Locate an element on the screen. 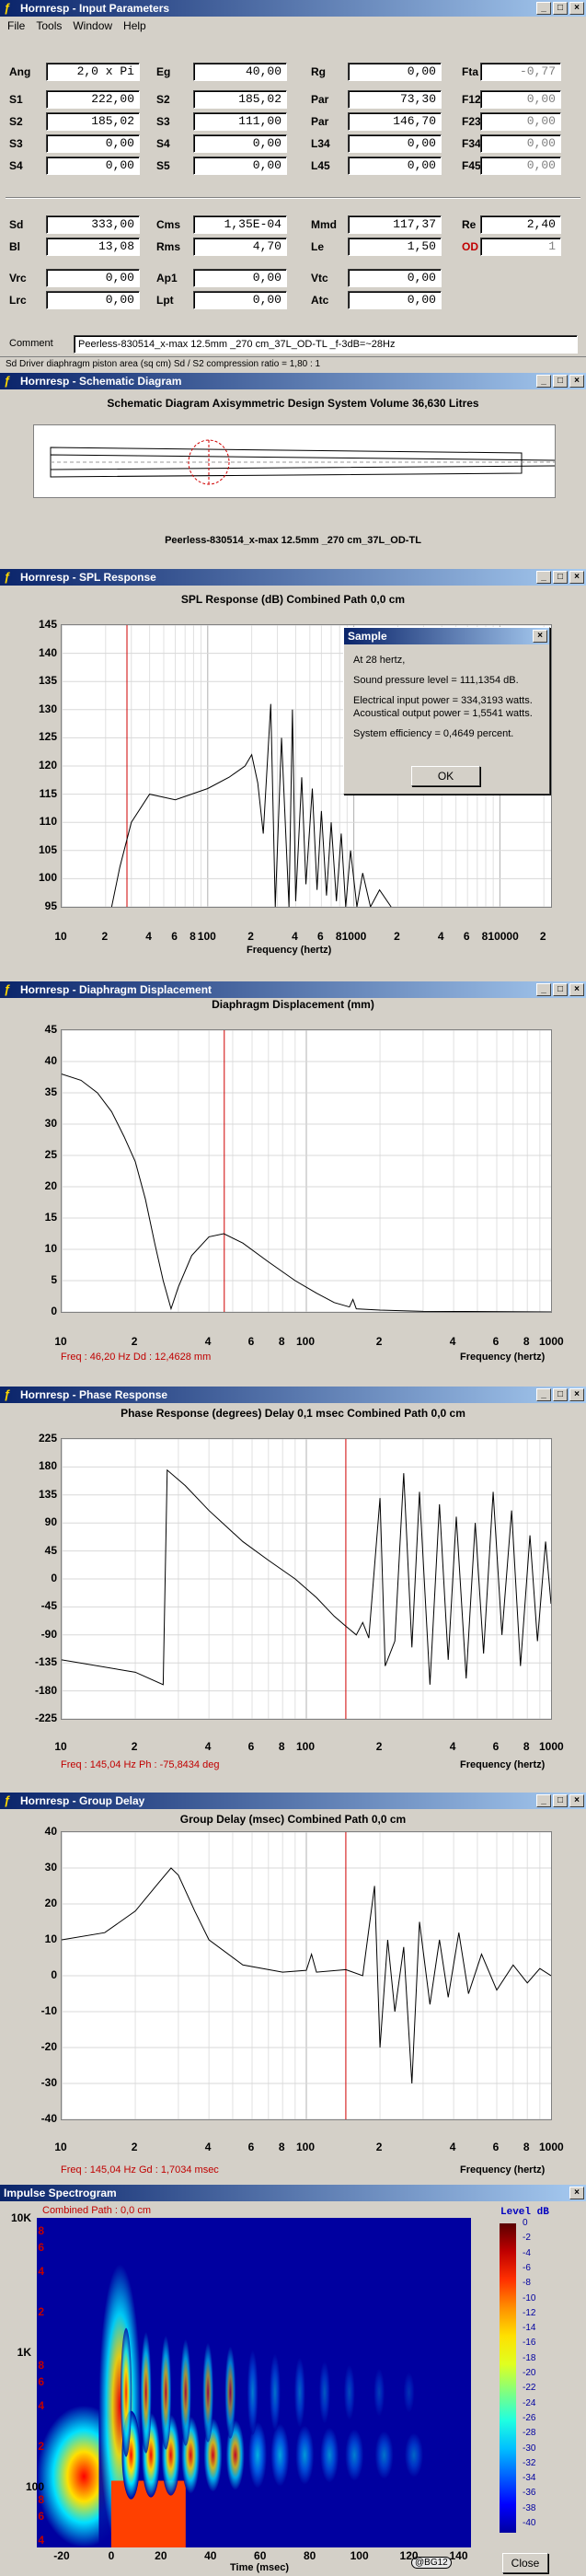 Image resolution: width=586 pixels, height=2576 pixels. gd-plot is located at coordinates (306, 1975).